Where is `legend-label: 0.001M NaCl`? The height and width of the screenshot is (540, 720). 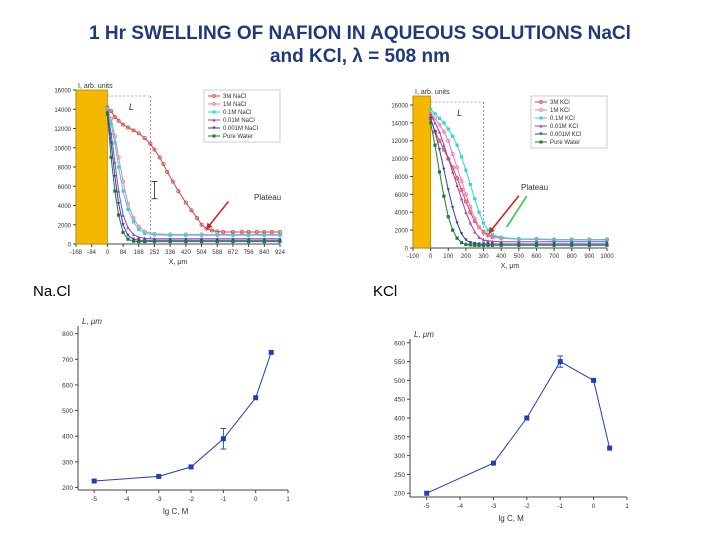 legend-label: 0.001M NaCl is located at coordinates (240, 129).